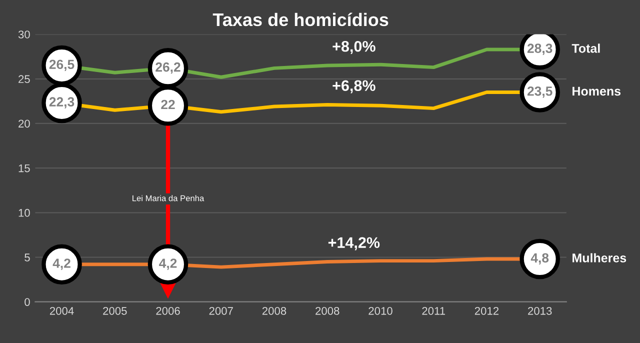  I want to click on y-tick-label: 10, so click(24, 212).